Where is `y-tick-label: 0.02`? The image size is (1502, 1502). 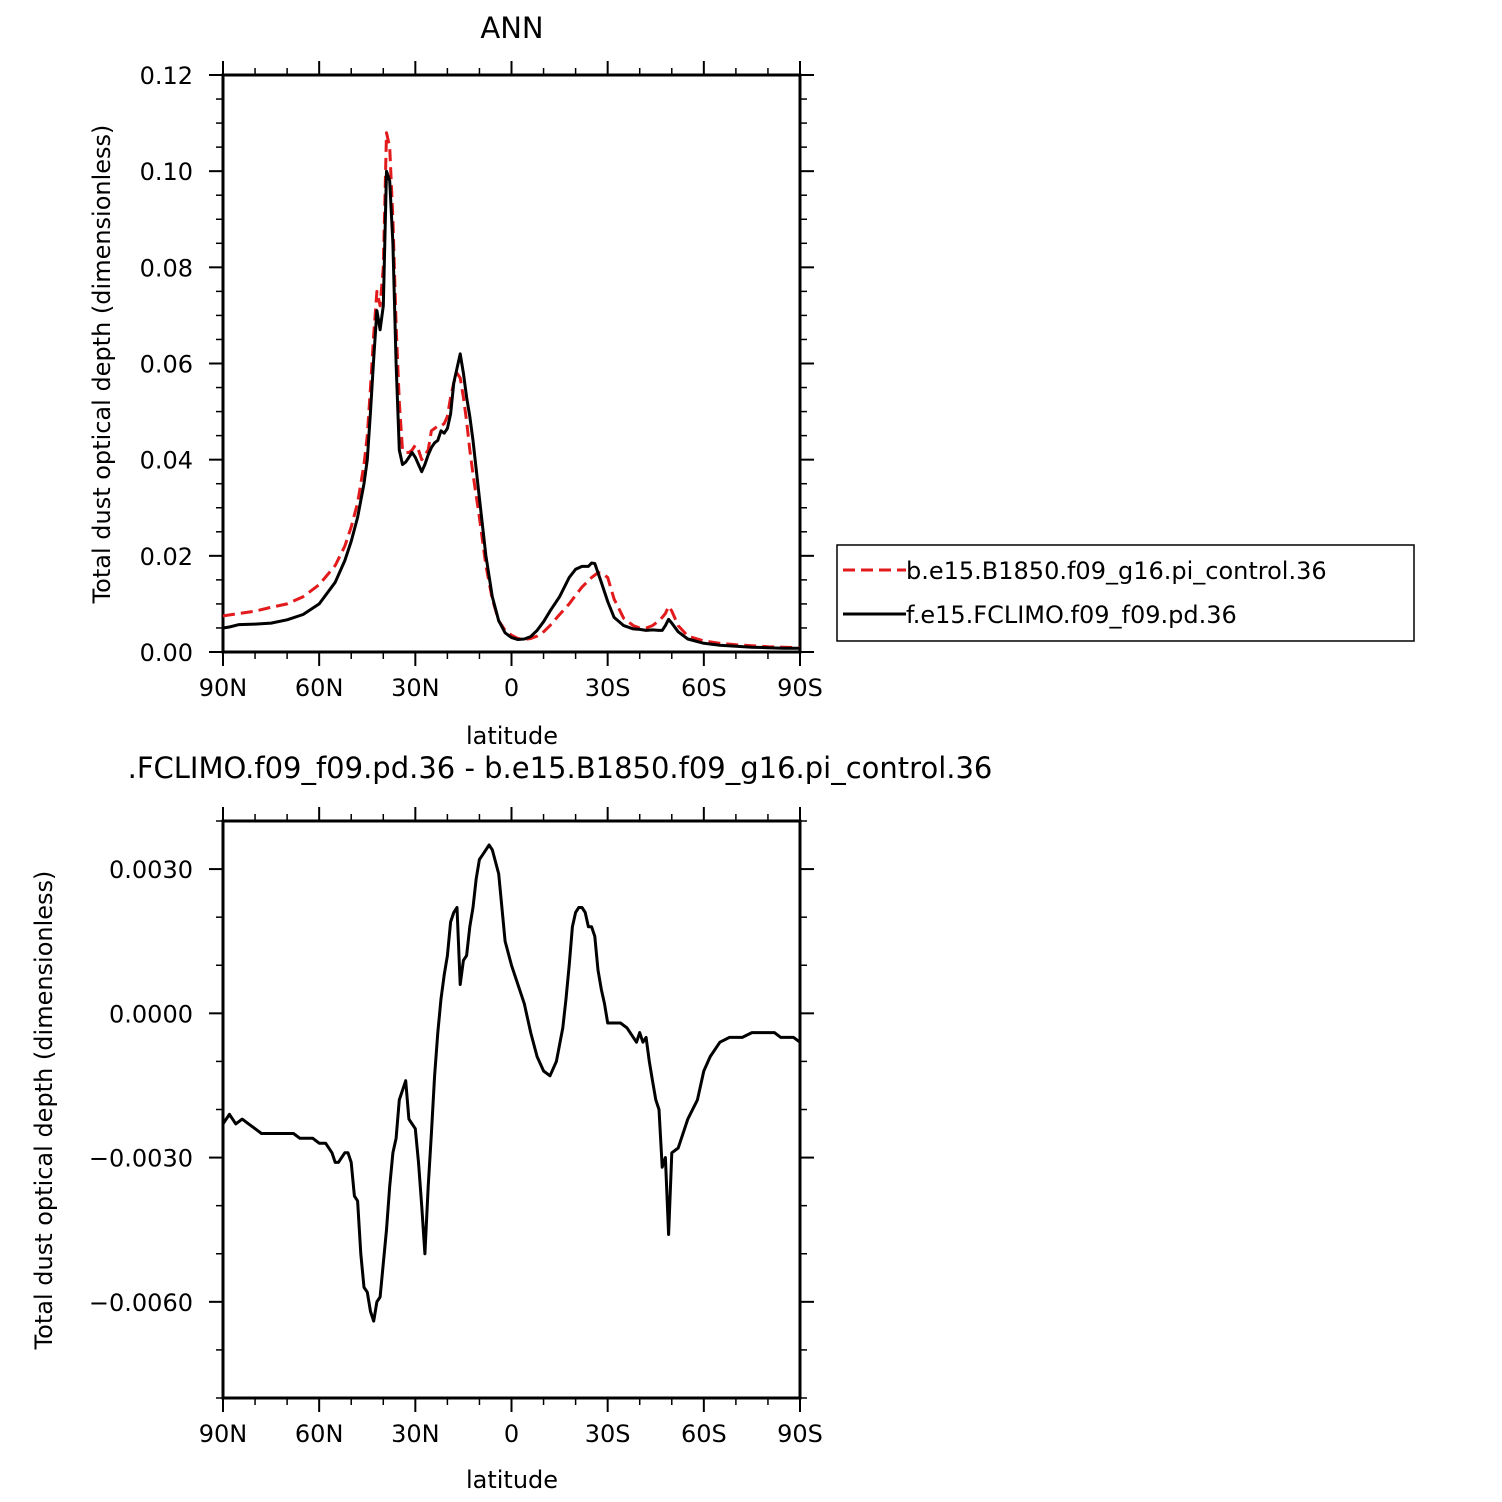
y-tick-label: 0.02 is located at coordinates (166, 557).